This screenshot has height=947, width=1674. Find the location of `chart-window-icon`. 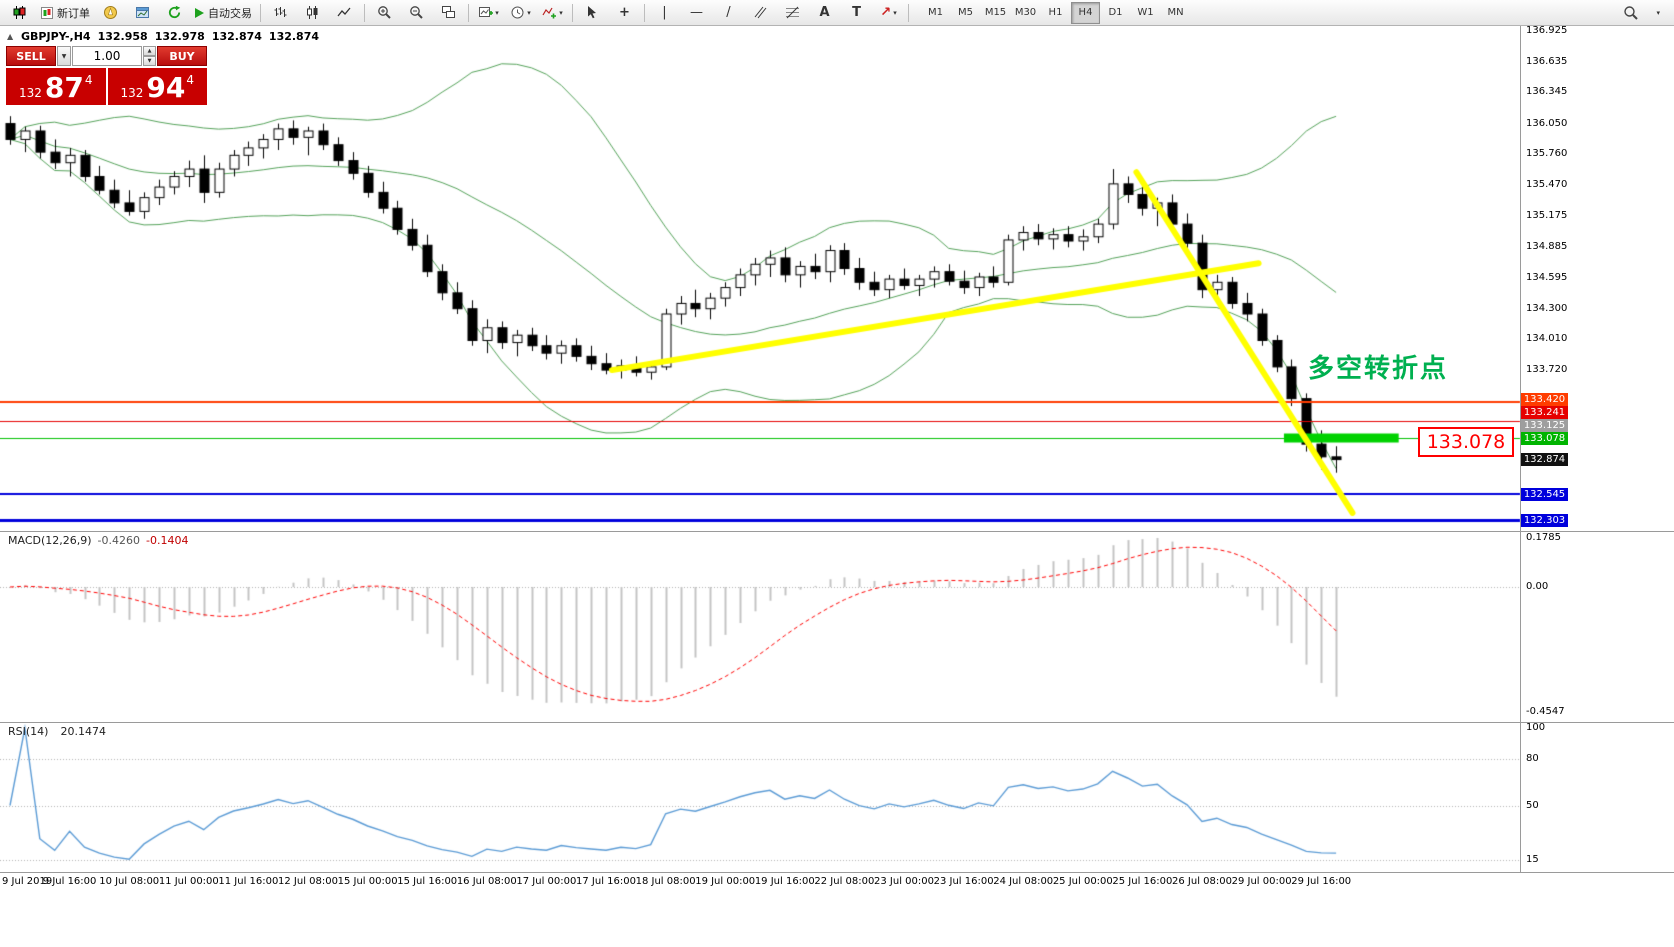

chart-window-icon is located at coordinates (142, 12).